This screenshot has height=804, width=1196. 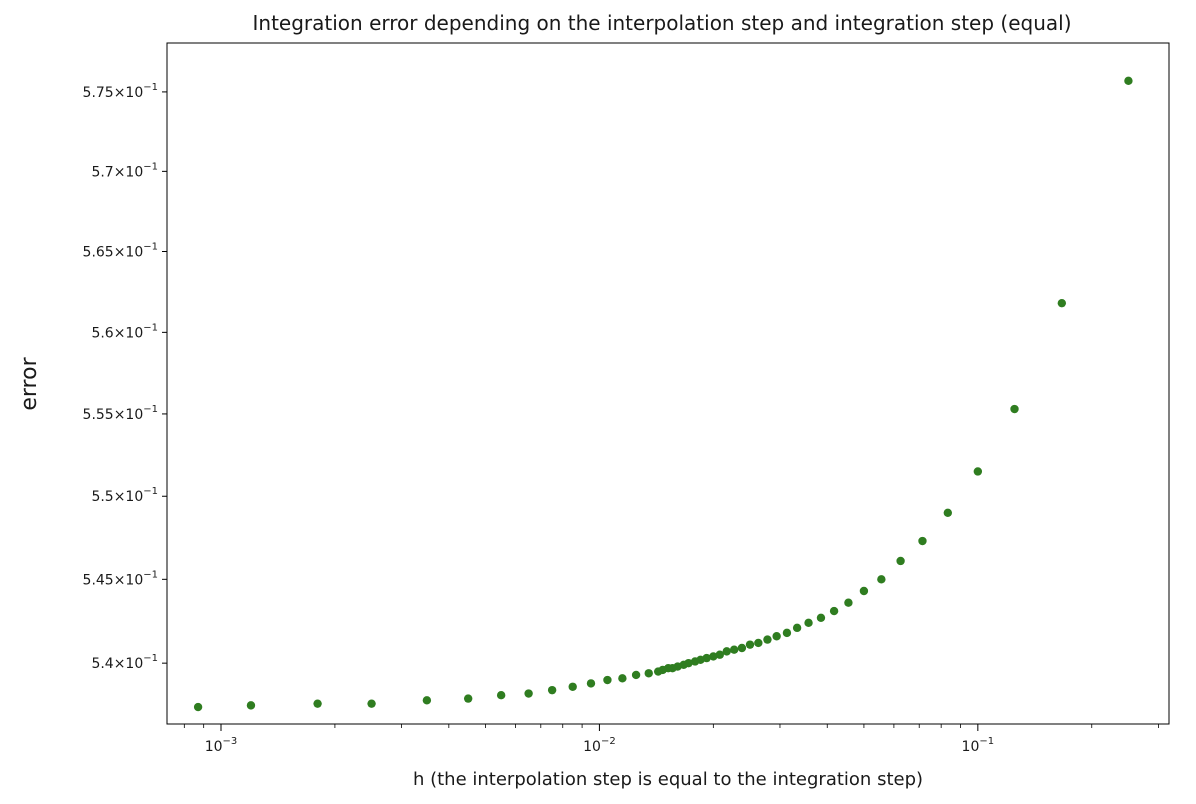 I want to click on y-tick-label: 5.75×10⁻¹, so click(x=120, y=91).